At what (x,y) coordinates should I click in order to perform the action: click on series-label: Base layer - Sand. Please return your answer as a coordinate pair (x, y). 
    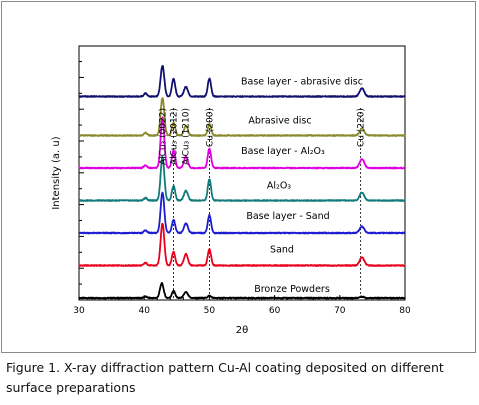
    Looking at the image, I should click on (287, 216).